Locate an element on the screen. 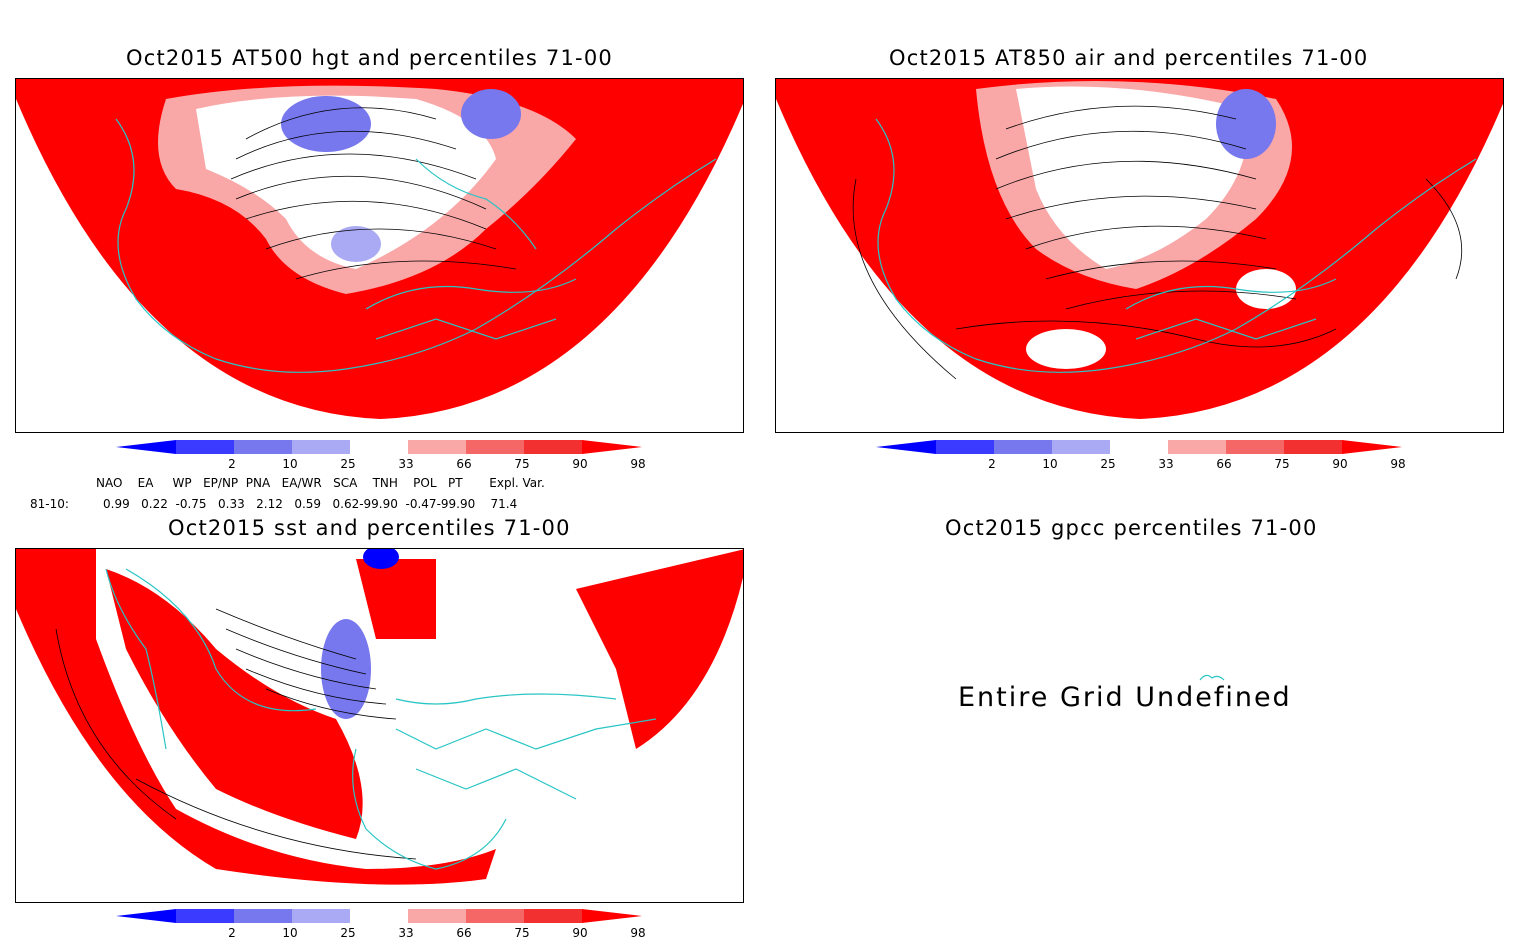 The image size is (1520, 940). colorbar-air: 2 10 25 33 66 75 90 98 is located at coordinates (1141, 455).